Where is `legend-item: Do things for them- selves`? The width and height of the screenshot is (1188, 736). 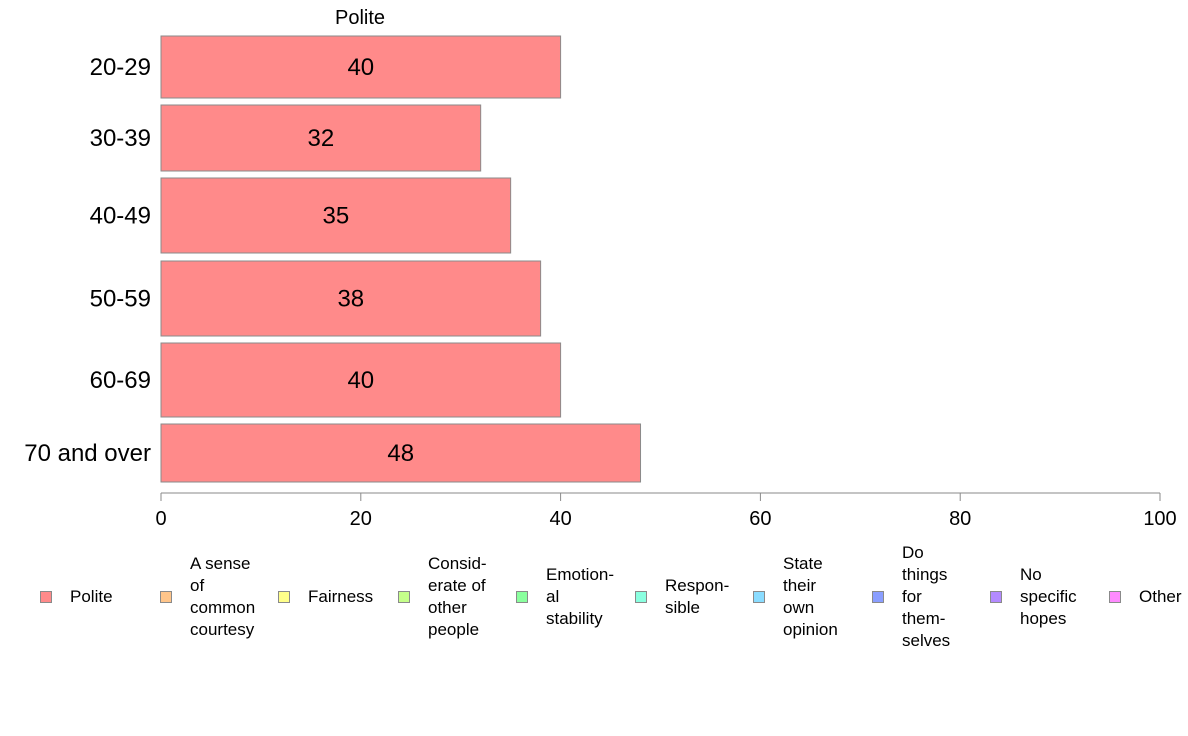 legend-item: Do things for them- selves is located at coordinates (911, 596).